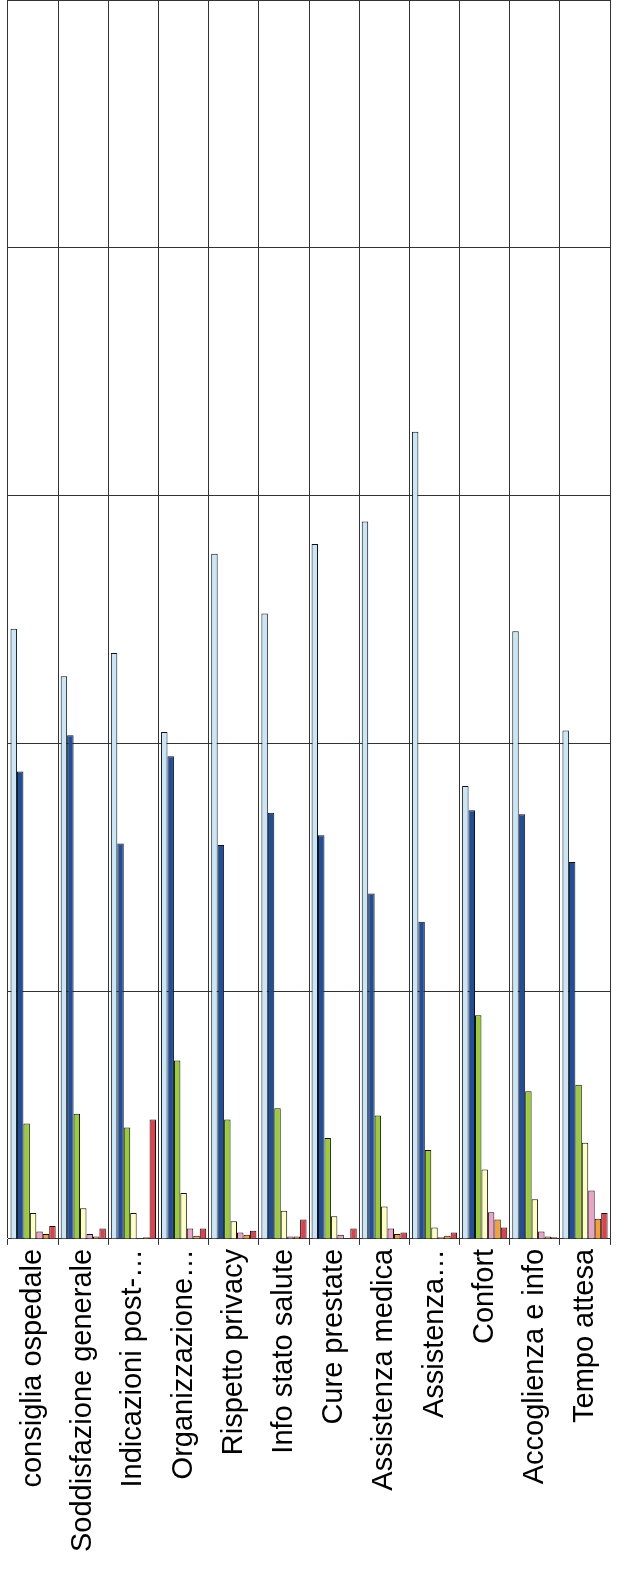 Image resolution: width=624 pixels, height=1586 pixels. Describe the element at coordinates (482, 1296) in the screenshot. I see `x-tick-label: Confort` at that location.